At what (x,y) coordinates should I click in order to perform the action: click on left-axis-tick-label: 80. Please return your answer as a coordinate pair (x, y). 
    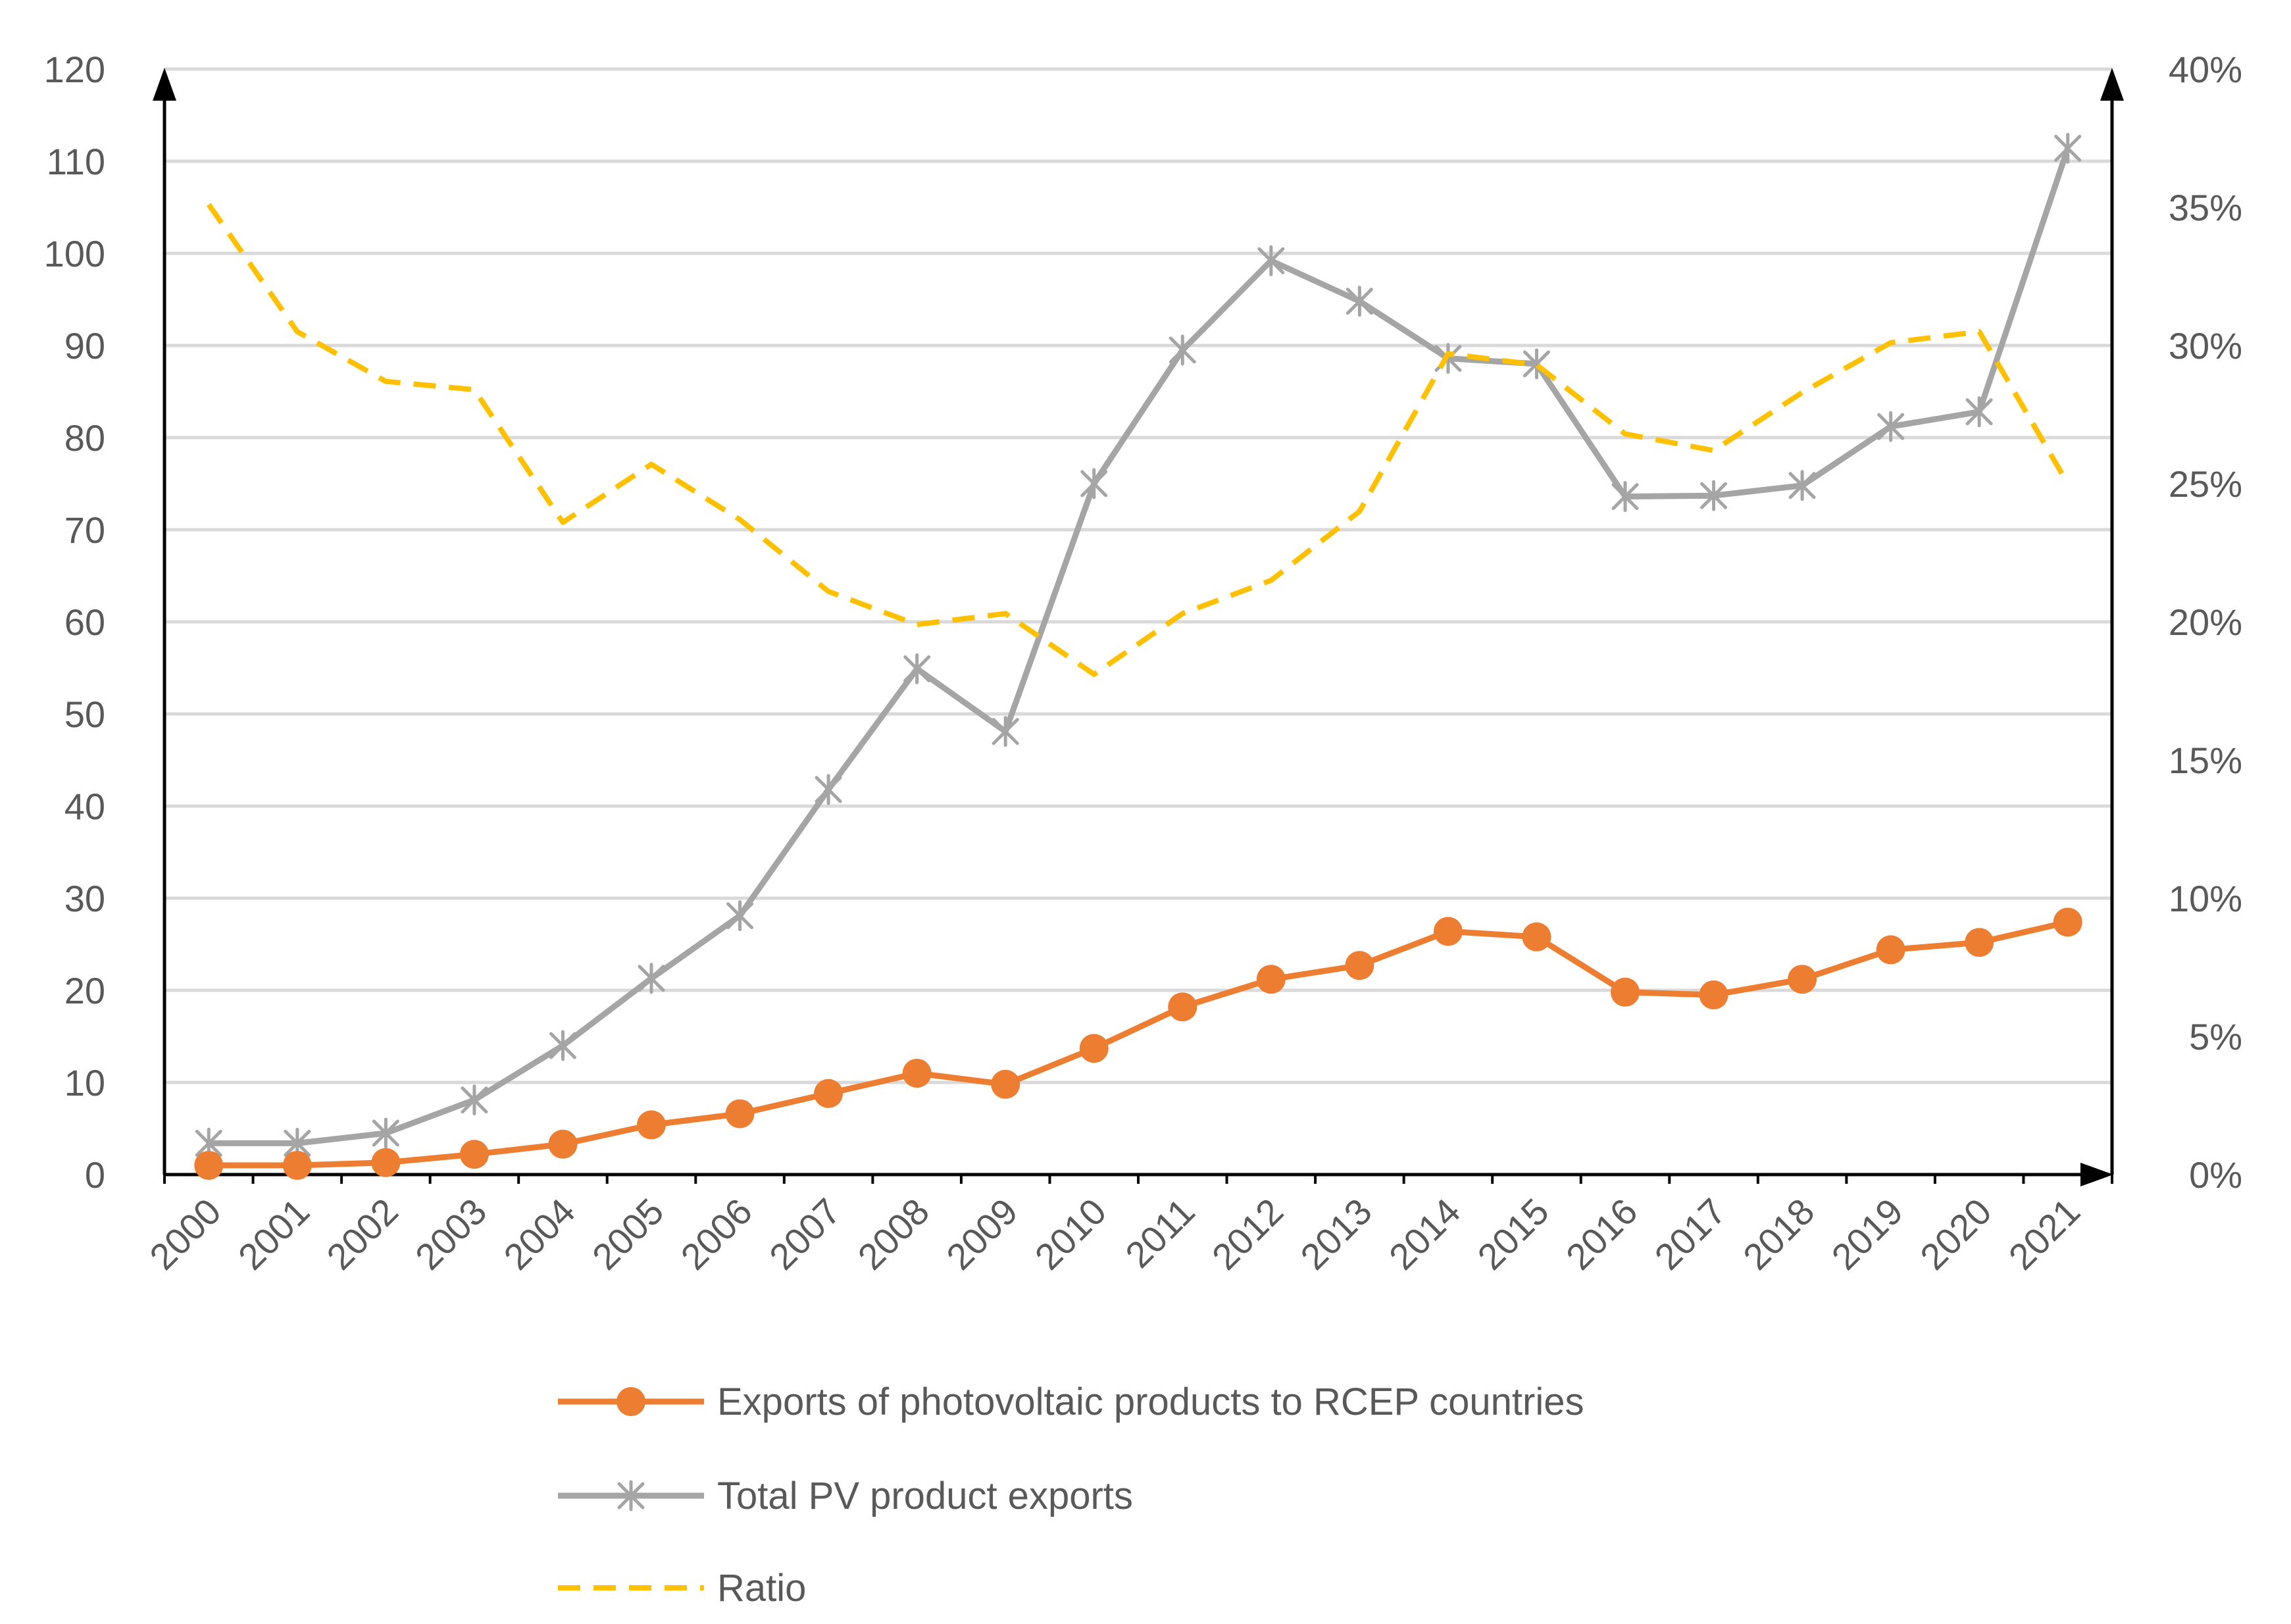
    Looking at the image, I should click on (84, 438).